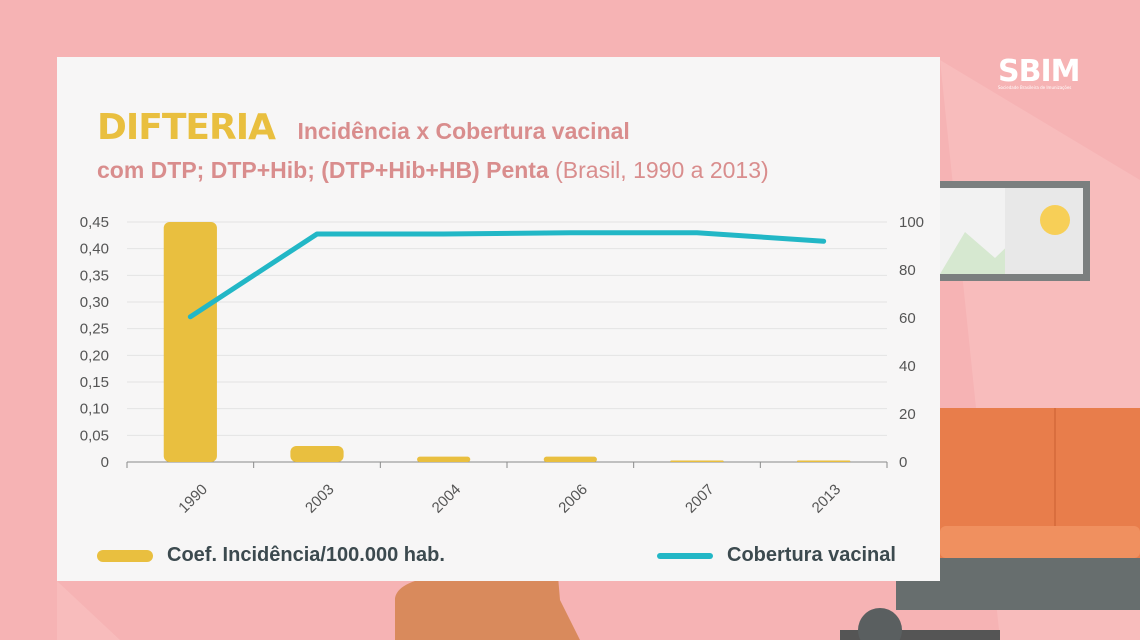 This screenshot has width=1140, height=640. What do you see at coordinates (190, 342) in the screenshot?
I see `bar-1990` at bounding box center [190, 342].